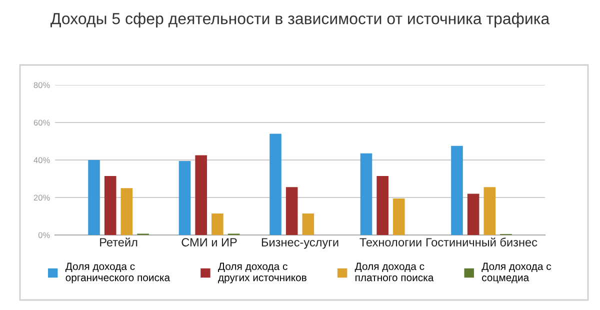 The width and height of the screenshot is (600, 310). Describe the element at coordinates (391, 242) in the screenshot. I see `x-tick-label: Технологии` at that location.